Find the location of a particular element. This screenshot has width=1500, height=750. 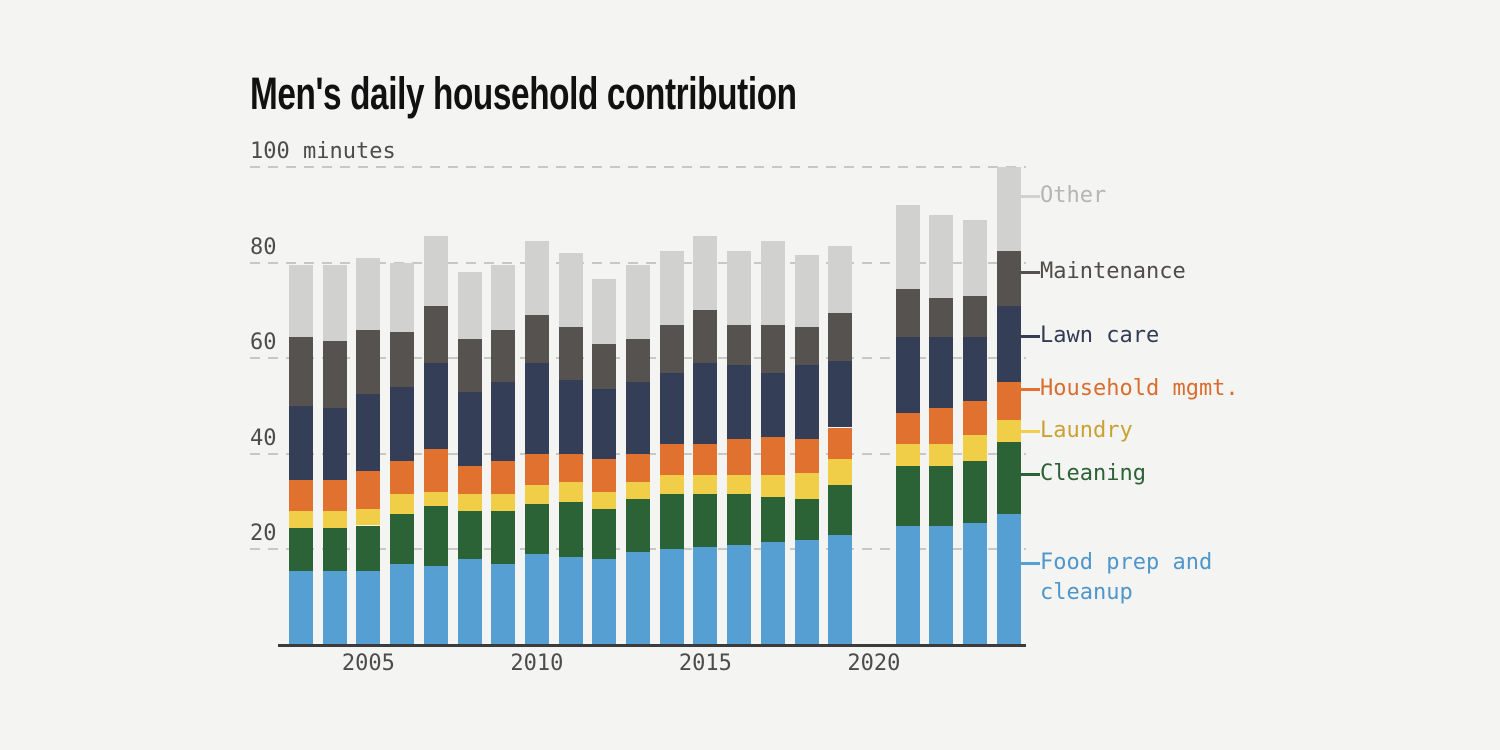

bar-2011-household-mgmt is located at coordinates (570, 468).